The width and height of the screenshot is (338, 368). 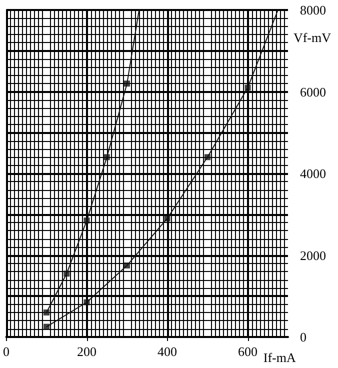 What do you see at coordinates (279, 357) in the screenshot?
I see `x-axis-title: If-mA` at bounding box center [279, 357].